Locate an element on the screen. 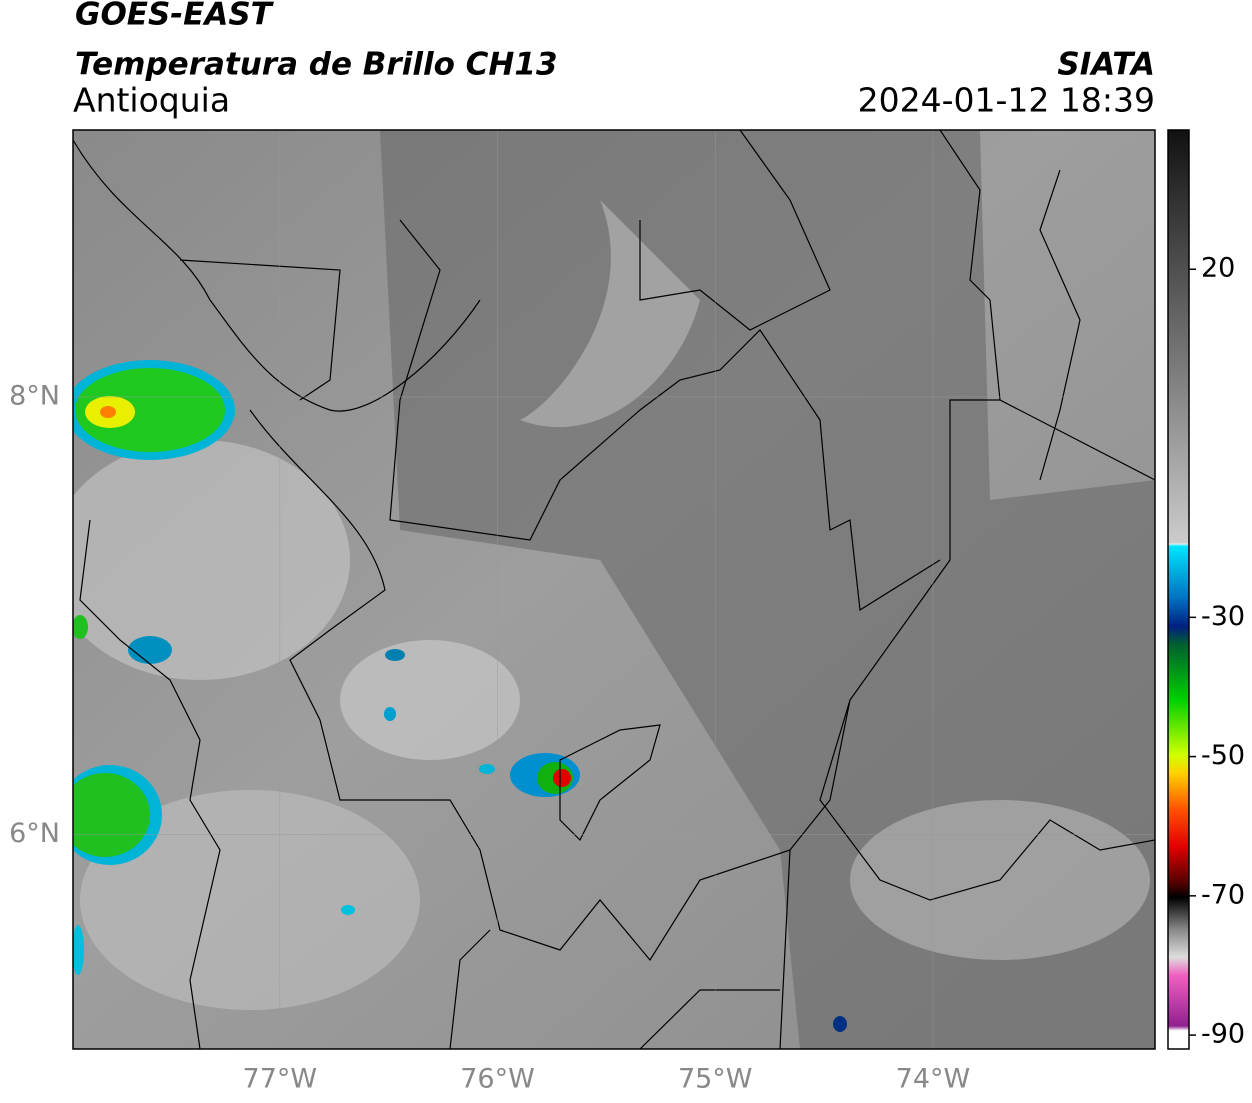  lon-label: 74°W is located at coordinates (933, 1079).